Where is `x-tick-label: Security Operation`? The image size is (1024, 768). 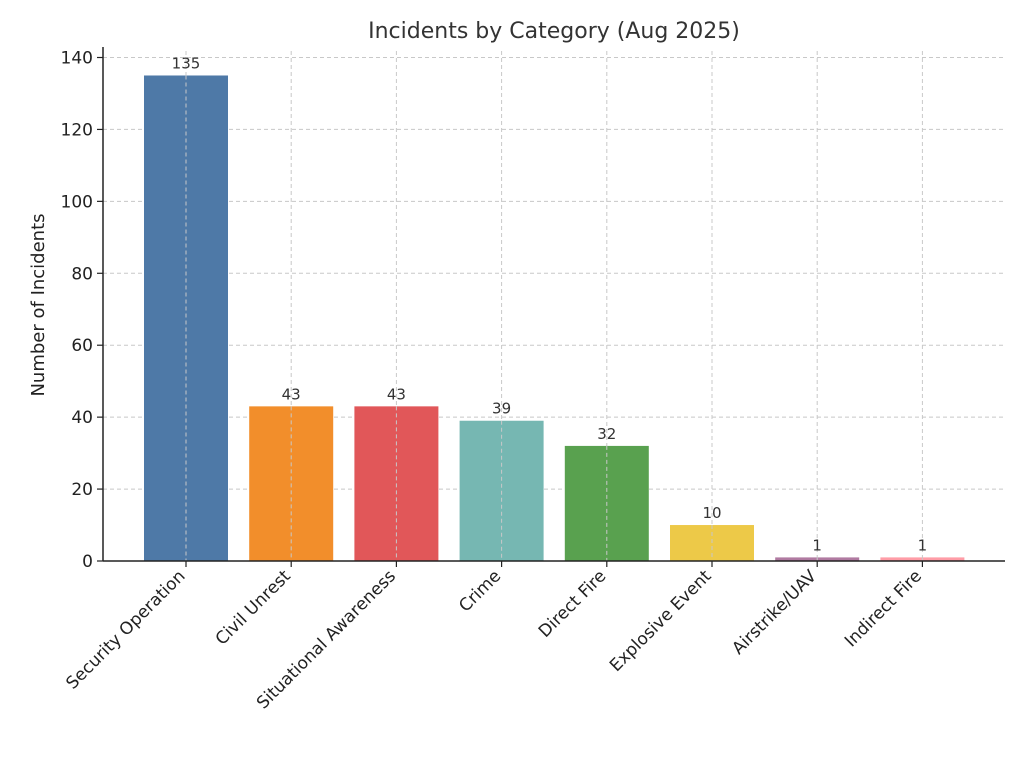
x-tick-label: Security Operation is located at coordinates (125, 629).